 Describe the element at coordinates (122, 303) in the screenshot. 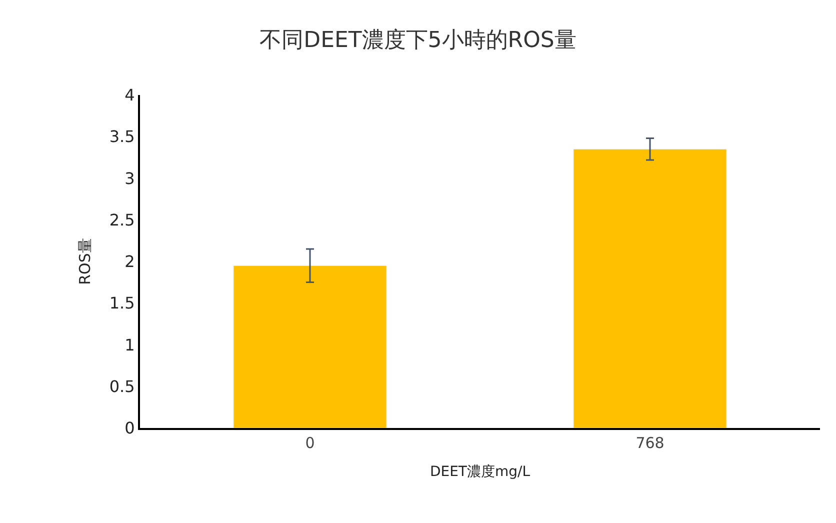

I see `y-tick-label: 1.5` at that location.